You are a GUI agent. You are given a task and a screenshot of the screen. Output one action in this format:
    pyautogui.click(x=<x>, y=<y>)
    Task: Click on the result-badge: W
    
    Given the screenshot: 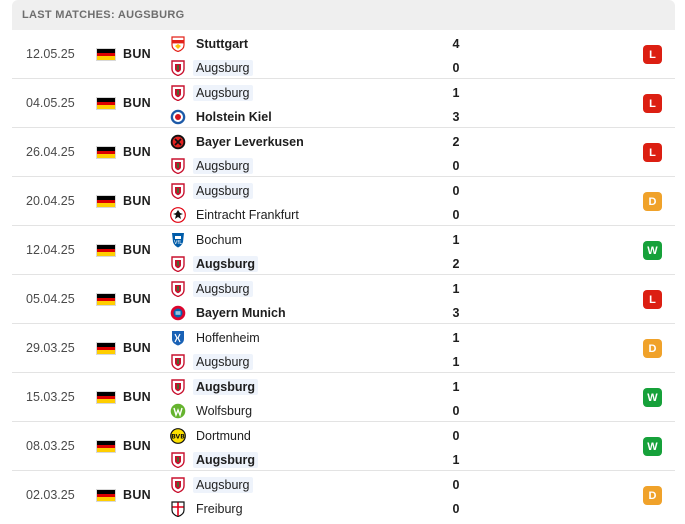 What is the action you would take?
    pyautogui.click(x=652, y=250)
    